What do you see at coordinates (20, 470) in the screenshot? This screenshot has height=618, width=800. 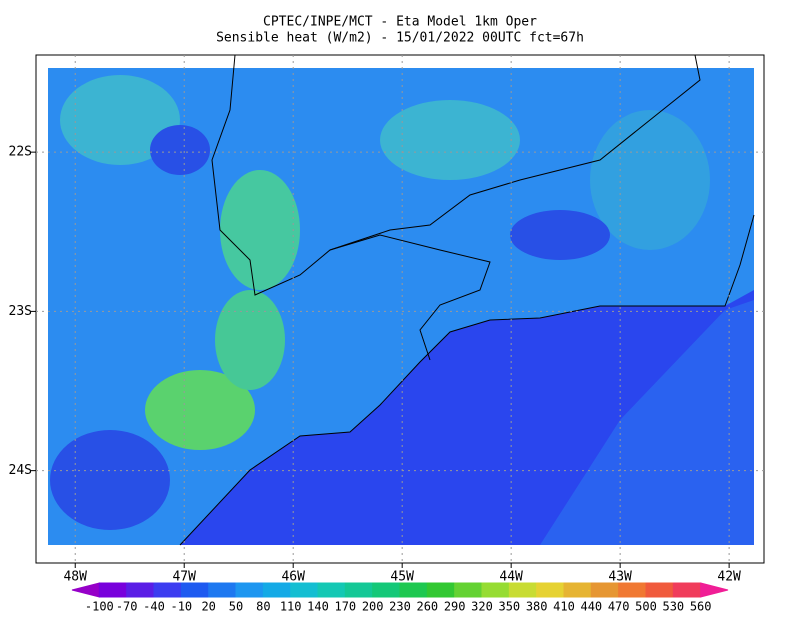 I see `y-tick-label: 24S` at bounding box center [20, 470].